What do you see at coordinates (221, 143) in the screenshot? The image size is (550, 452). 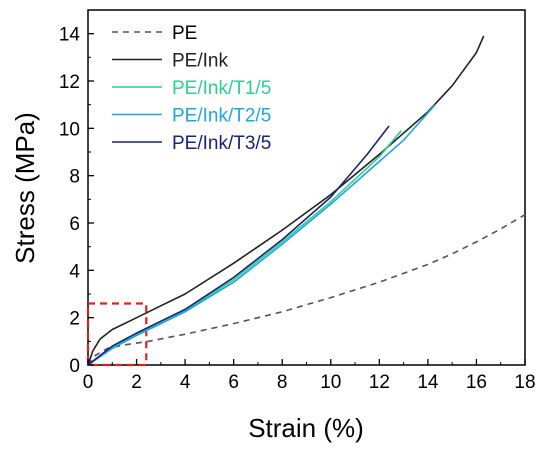 I see `legend-label-pe-ink-t3-5: PE/Ink/T3/5` at bounding box center [221, 143].